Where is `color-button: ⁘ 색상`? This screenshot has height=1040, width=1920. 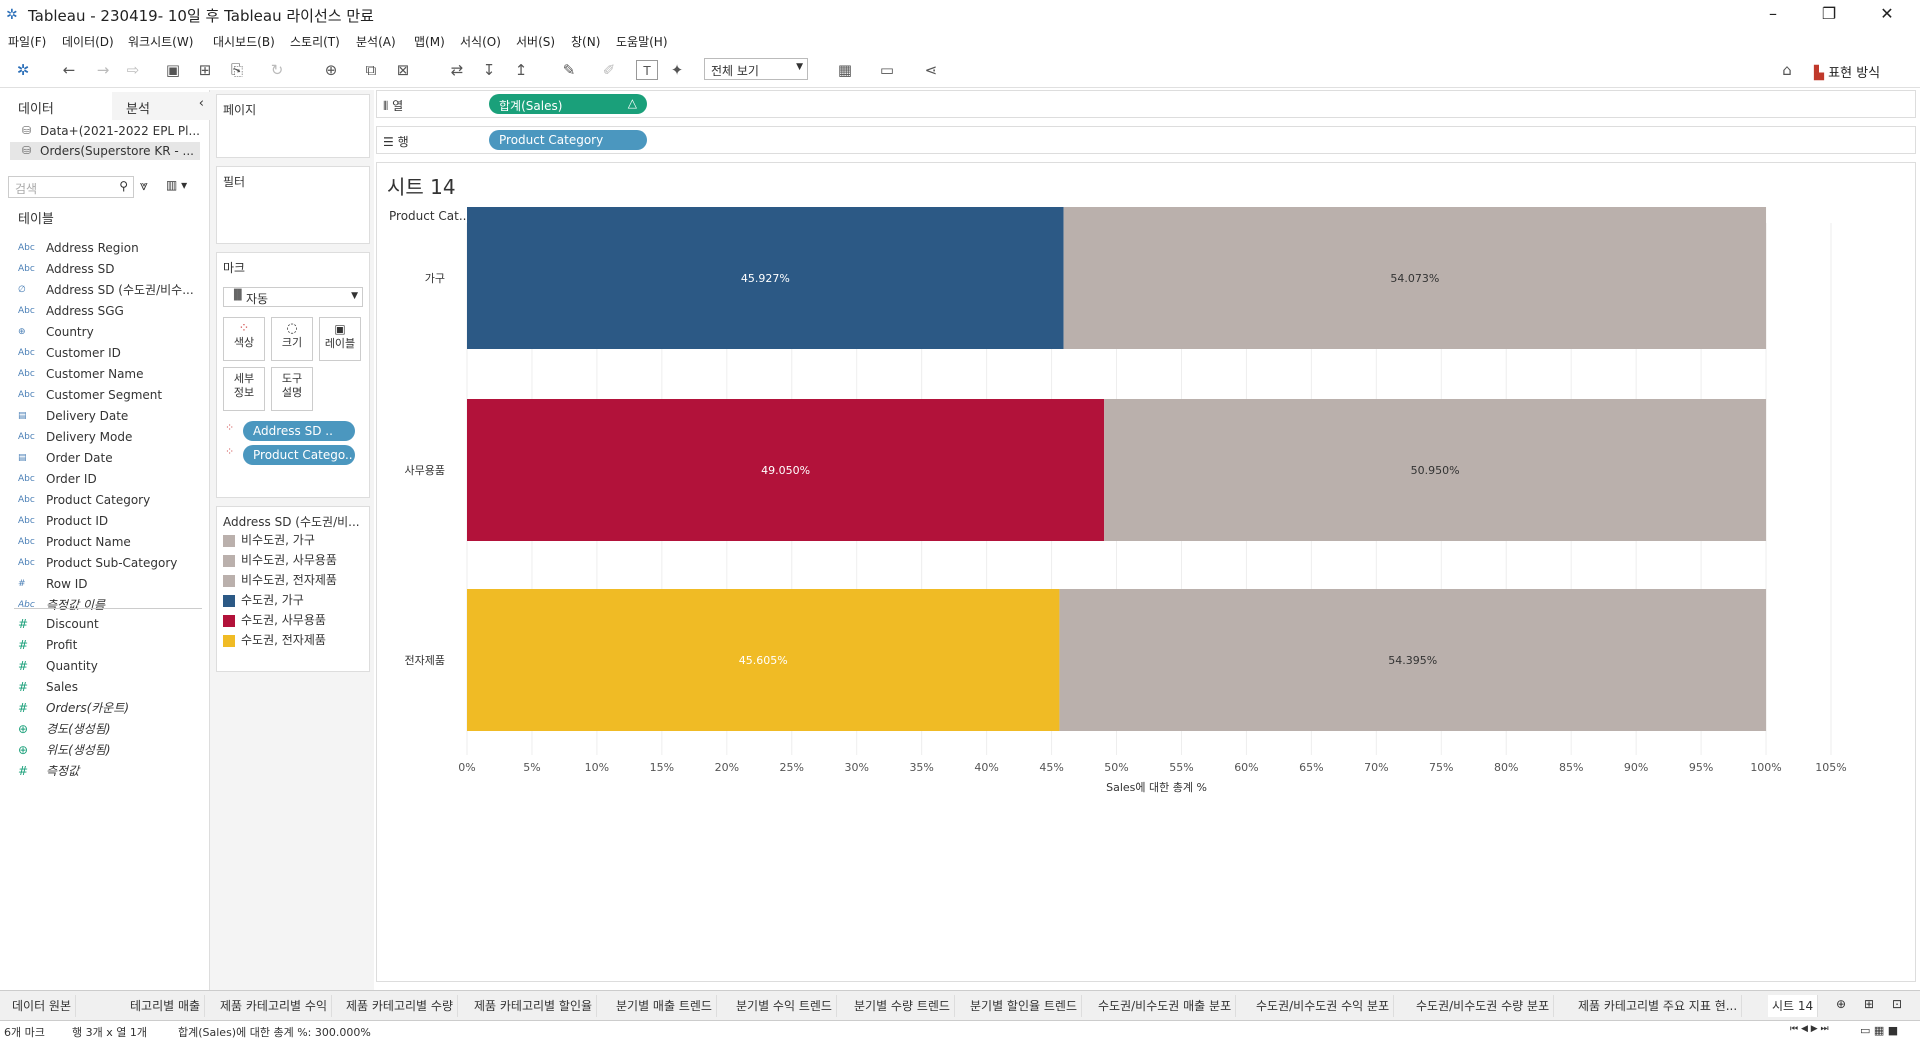
color-button: ⁘ 색상 is located at coordinates (244, 339).